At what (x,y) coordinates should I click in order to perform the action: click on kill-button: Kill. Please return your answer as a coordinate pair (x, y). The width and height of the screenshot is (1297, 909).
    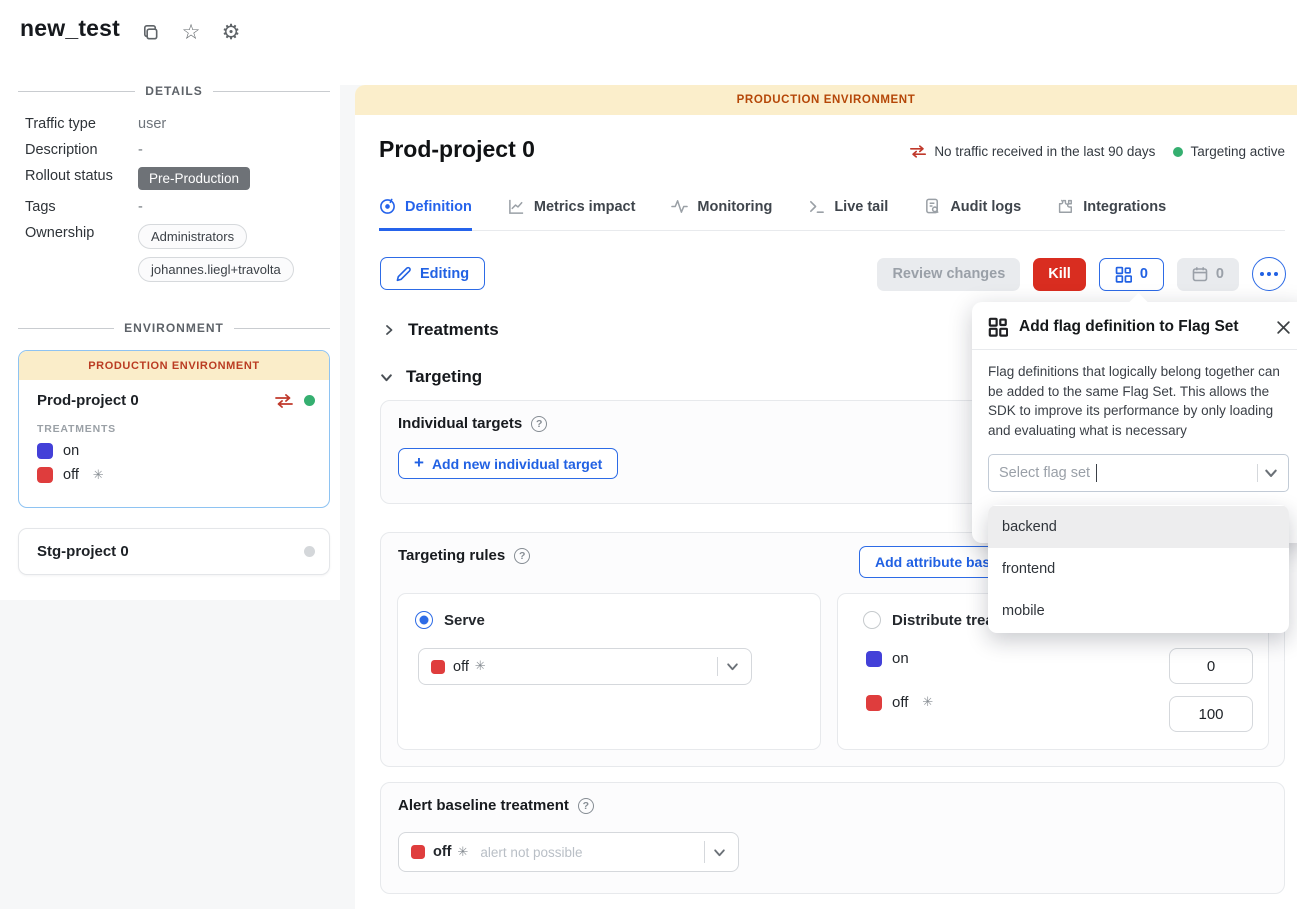
    Looking at the image, I should click on (1059, 274).